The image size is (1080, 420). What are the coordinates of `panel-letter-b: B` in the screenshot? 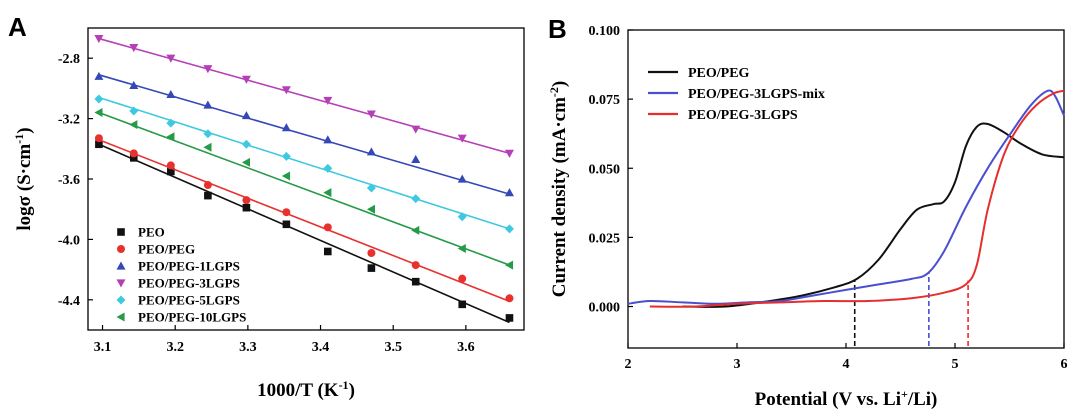 It's located at (557, 29).